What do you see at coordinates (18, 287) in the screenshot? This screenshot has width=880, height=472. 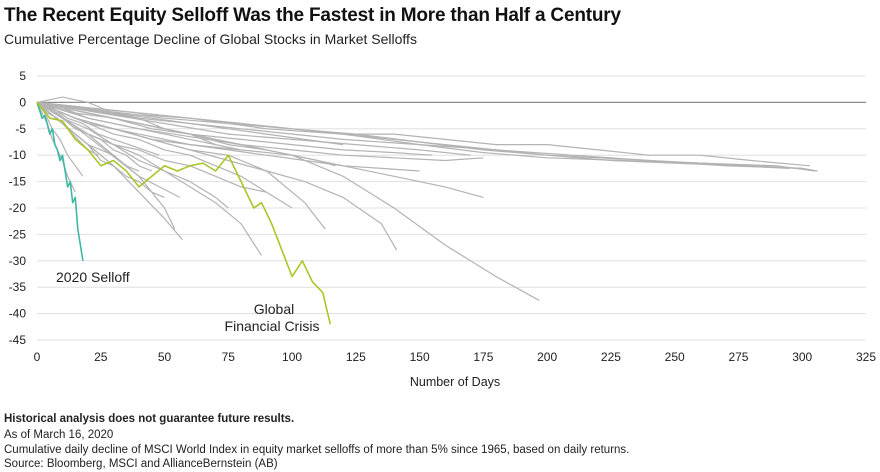 I see `y-tick-label: -35` at bounding box center [18, 287].